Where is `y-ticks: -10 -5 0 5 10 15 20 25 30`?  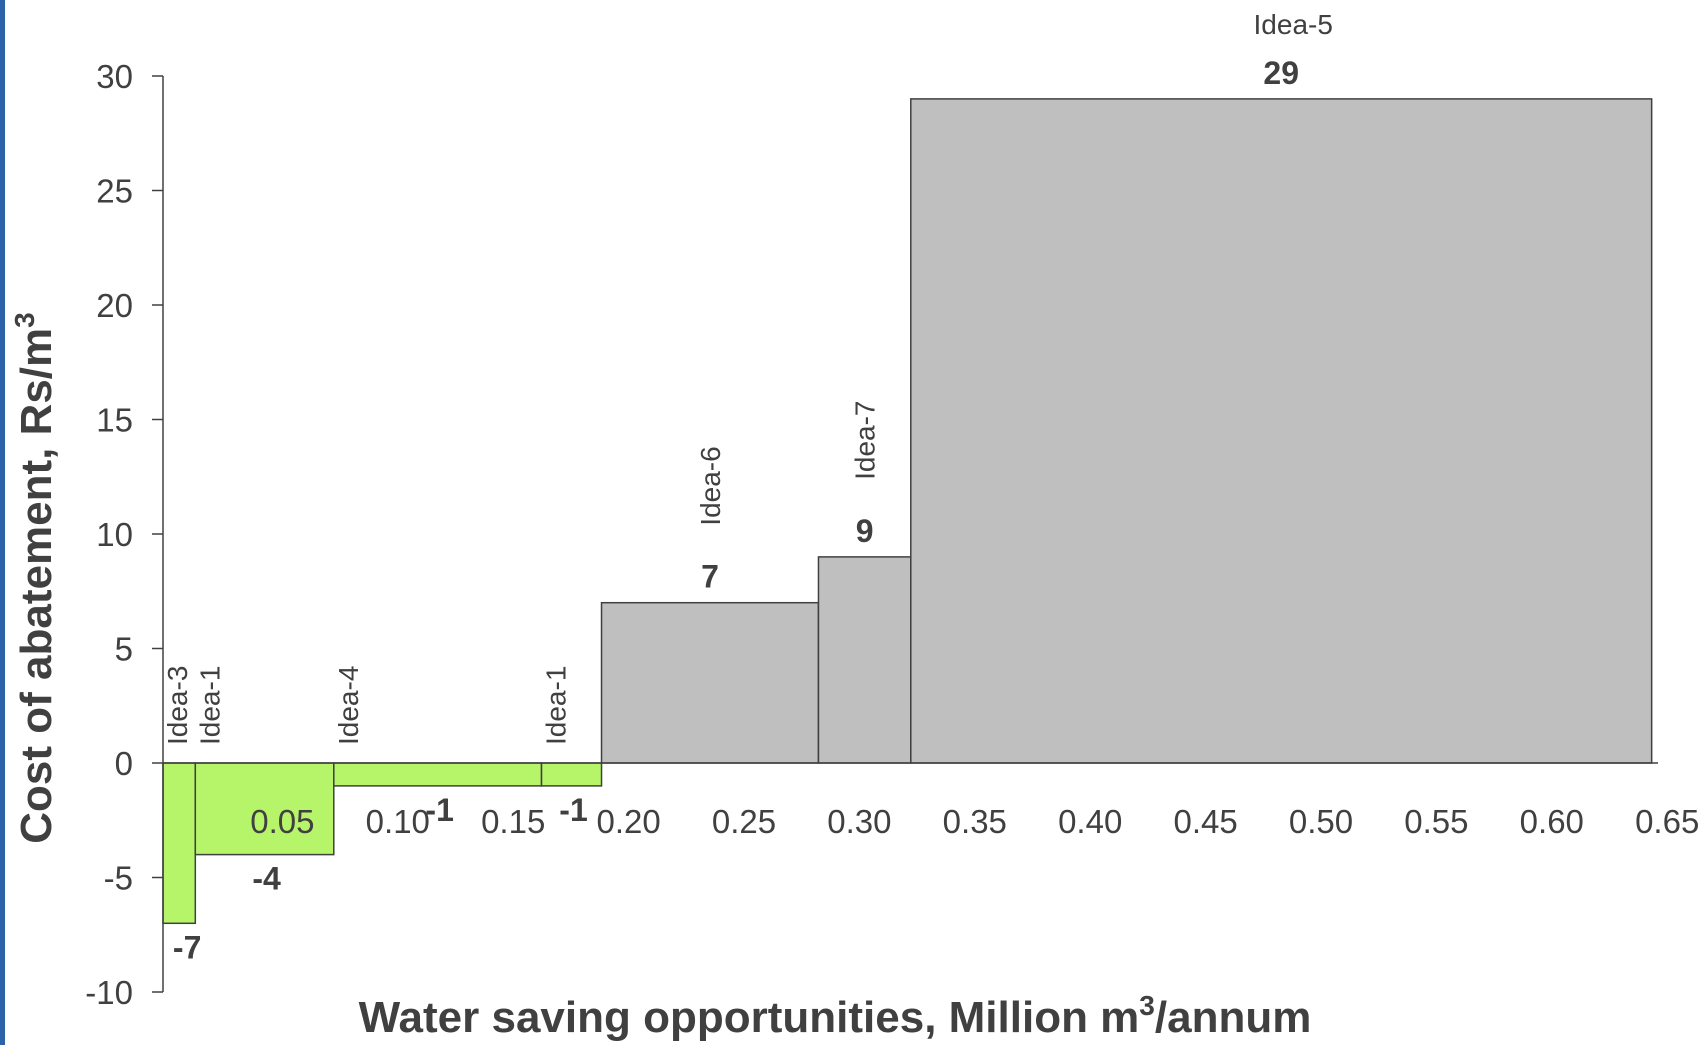
y-ticks: -10 -5 0 5 10 15 20 25 30 is located at coordinates (124, 534).